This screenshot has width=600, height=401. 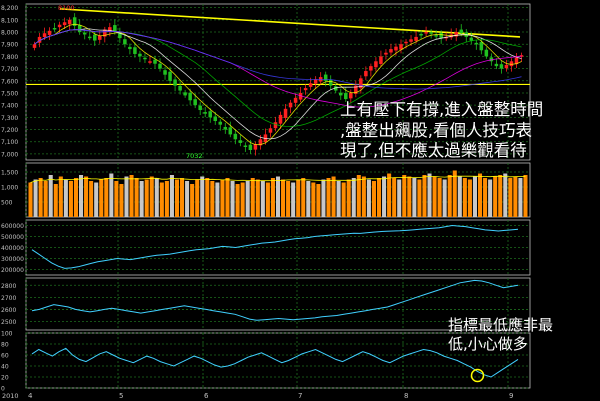 I want to click on y-tick-label: 20, so click(x=5, y=378).